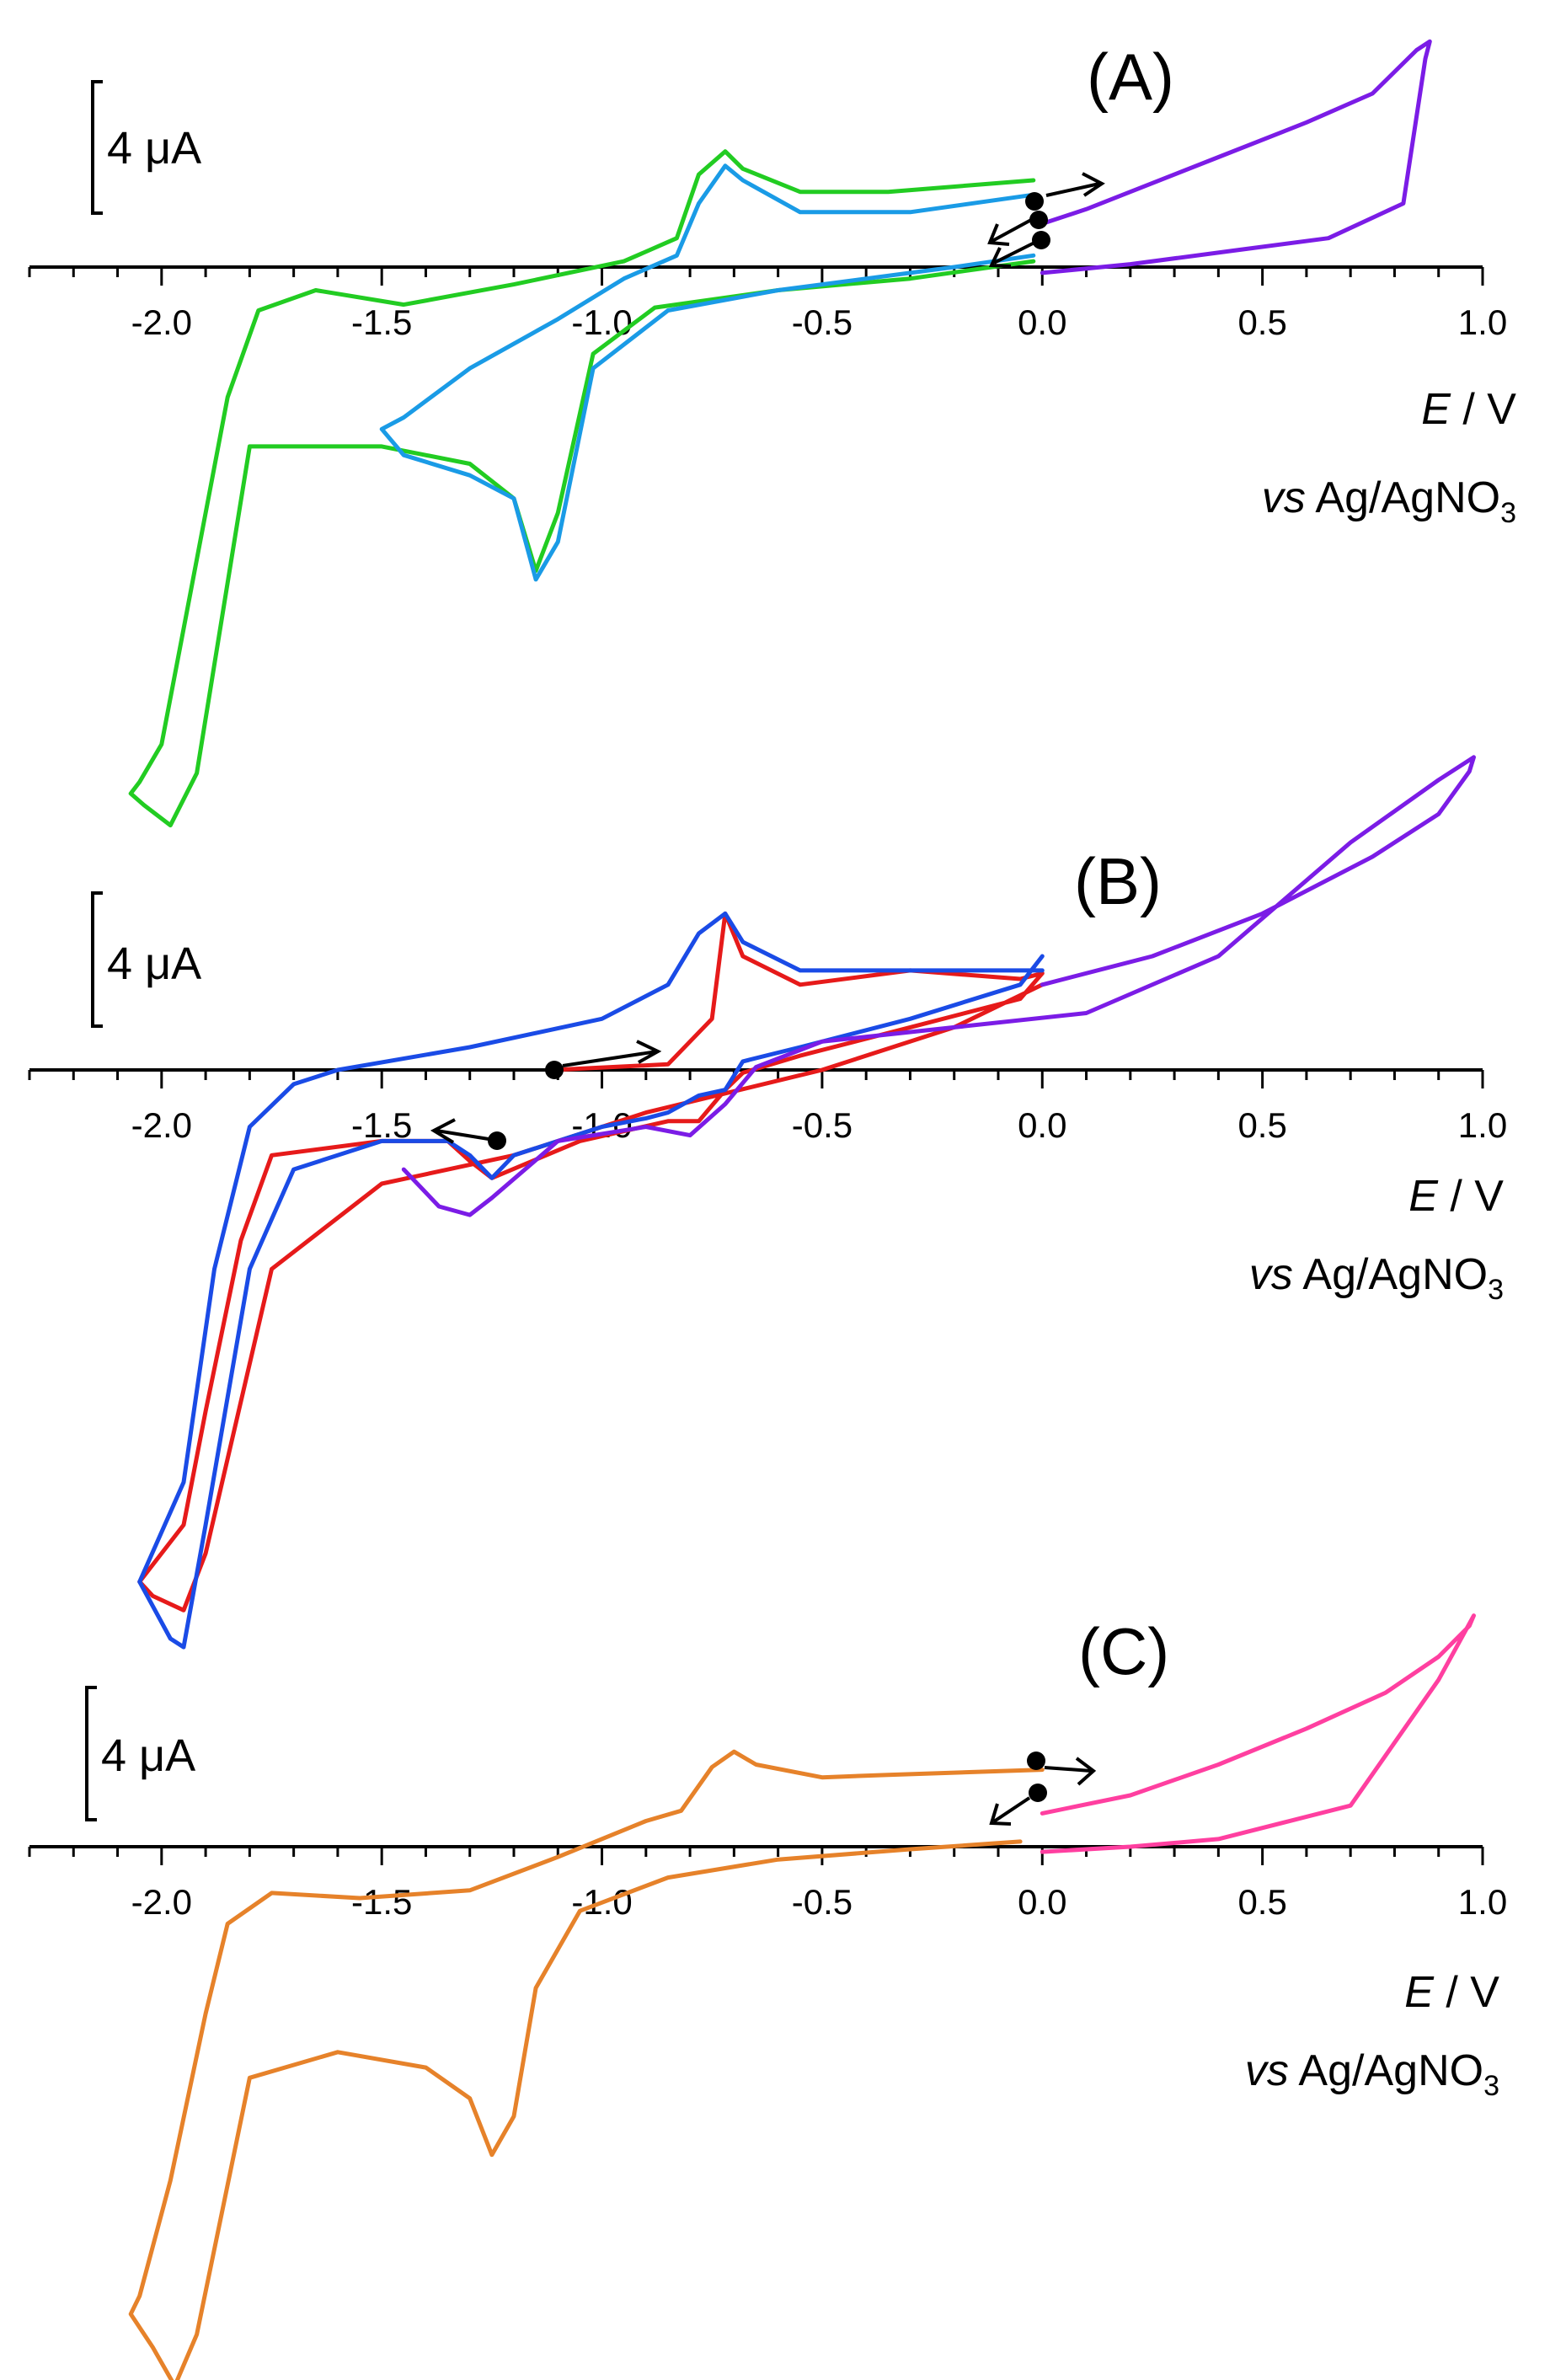 This screenshot has width=1550, height=2380. Describe the element at coordinates (161, 1902) in the screenshot. I see `panel-c-tick-label-0: -2.0` at that location.